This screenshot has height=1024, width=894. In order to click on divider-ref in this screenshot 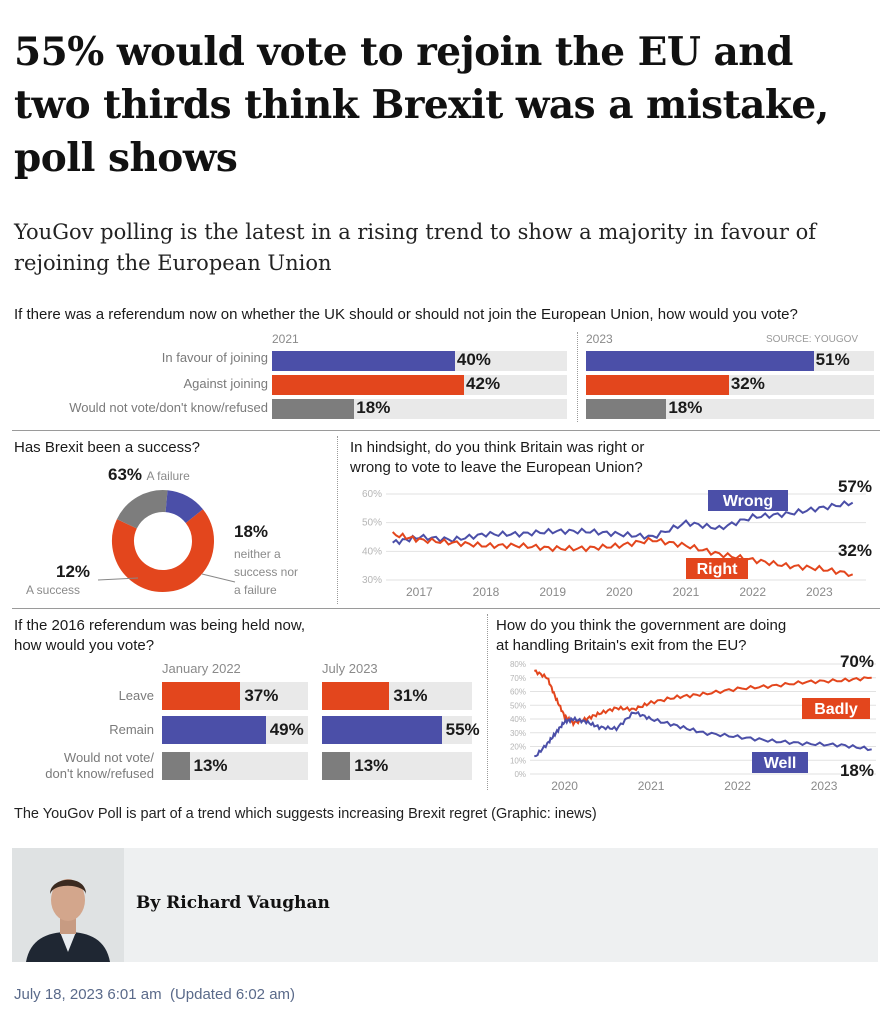, I will do `click(487, 702)`.